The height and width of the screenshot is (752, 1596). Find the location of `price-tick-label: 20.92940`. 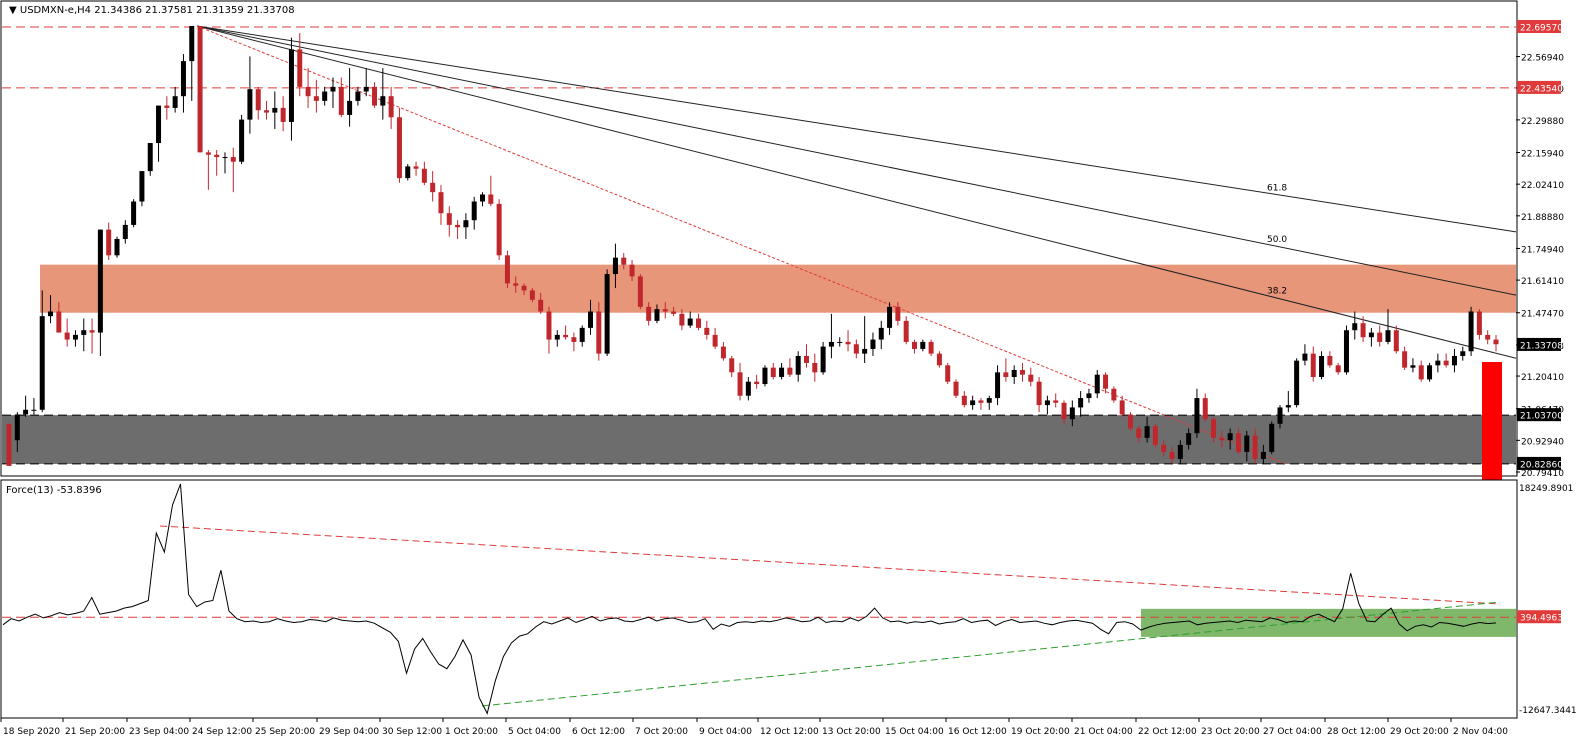

price-tick-label: 20.92940 is located at coordinates (1542, 442).